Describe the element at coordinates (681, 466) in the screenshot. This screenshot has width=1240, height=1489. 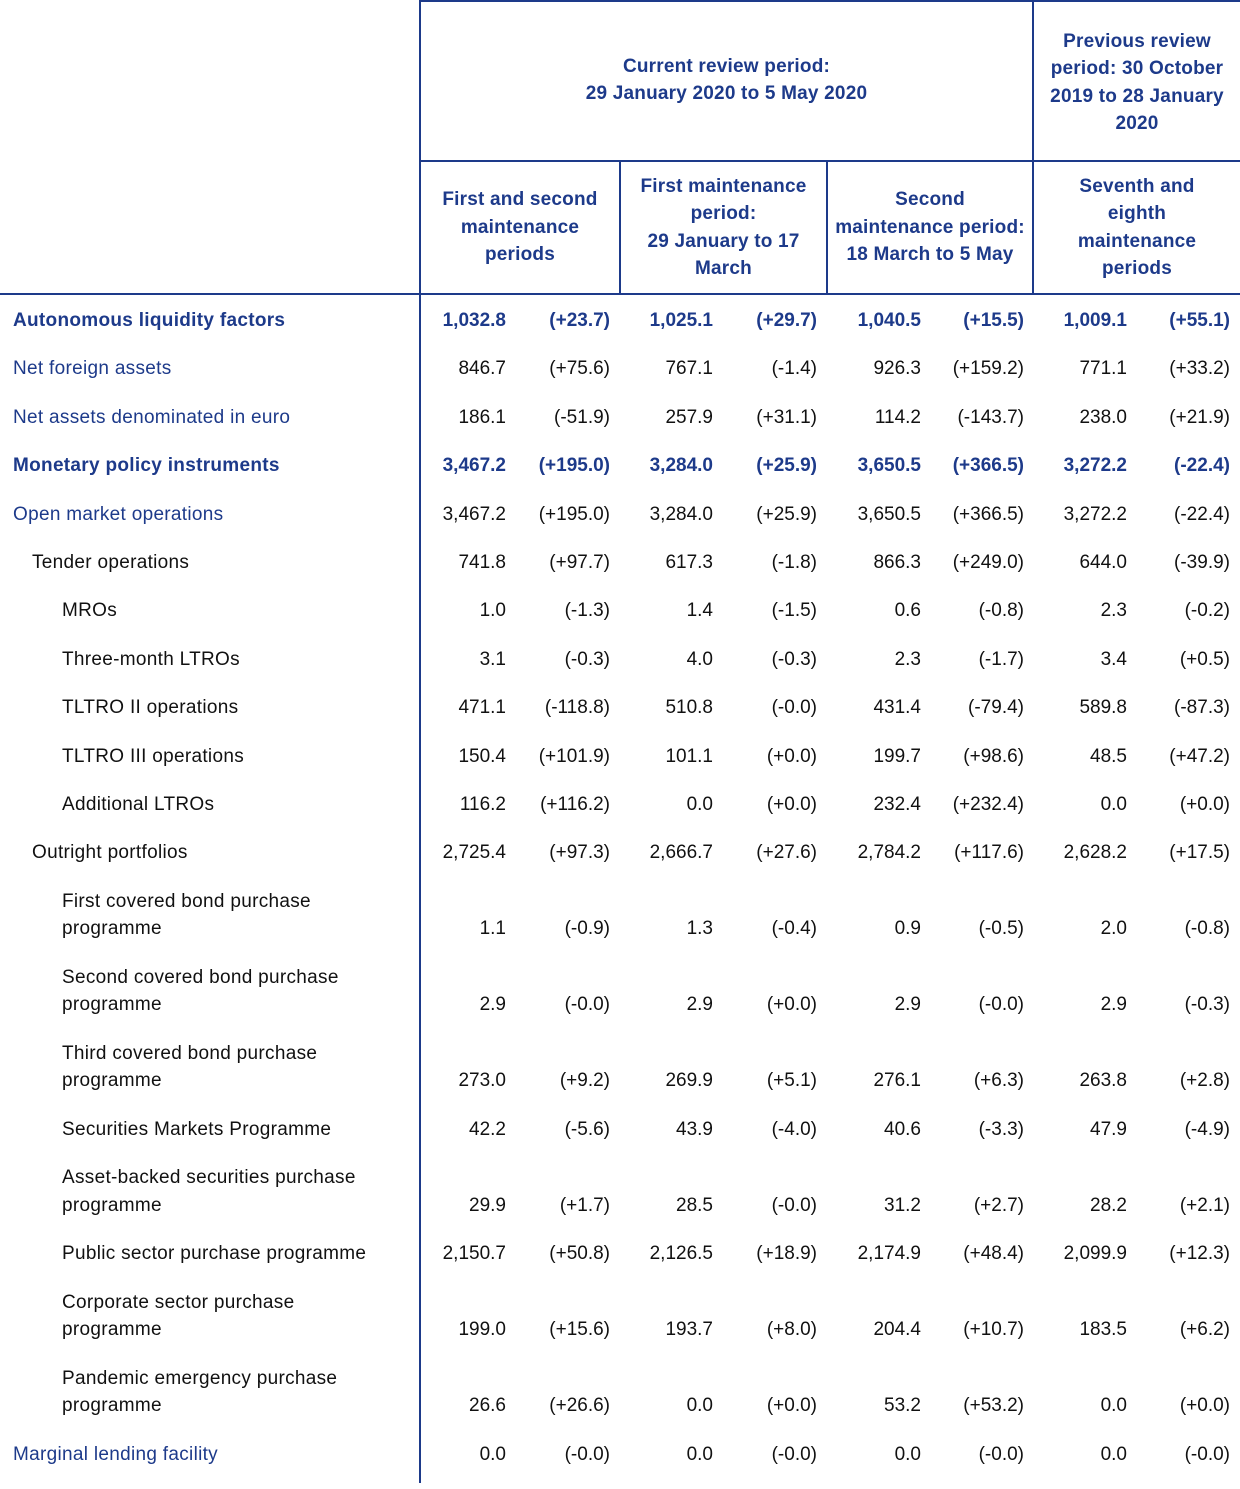
I see `cell-value: 3,284.0` at that location.